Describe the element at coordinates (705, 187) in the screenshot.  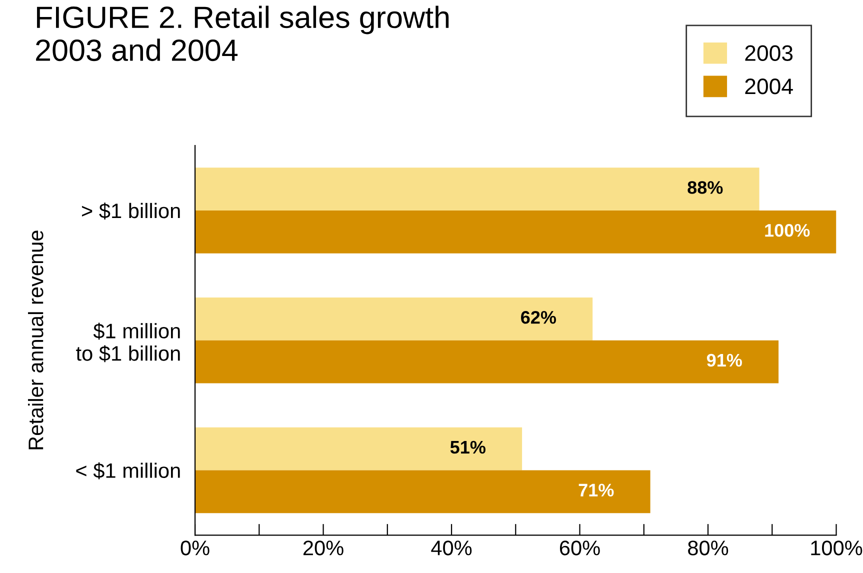
I see `data-label: 88%` at that location.